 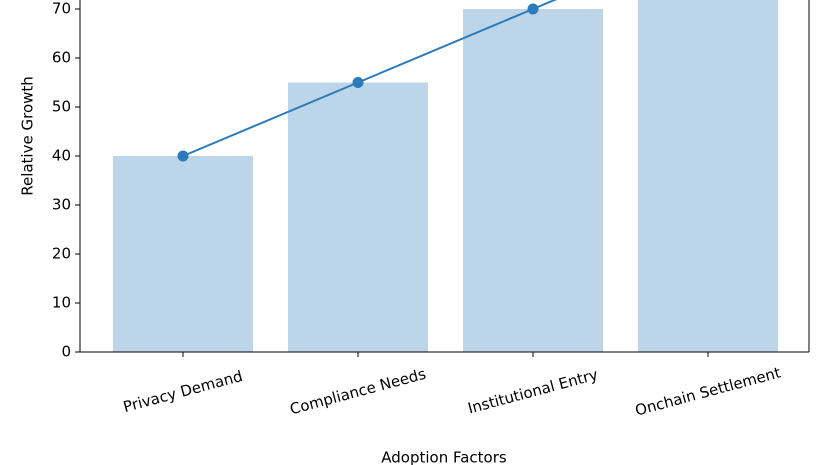 What do you see at coordinates (444, 457) in the screenshot?
I see `x-axis-label: Adoption Factors` at bounding box center [444, 457].